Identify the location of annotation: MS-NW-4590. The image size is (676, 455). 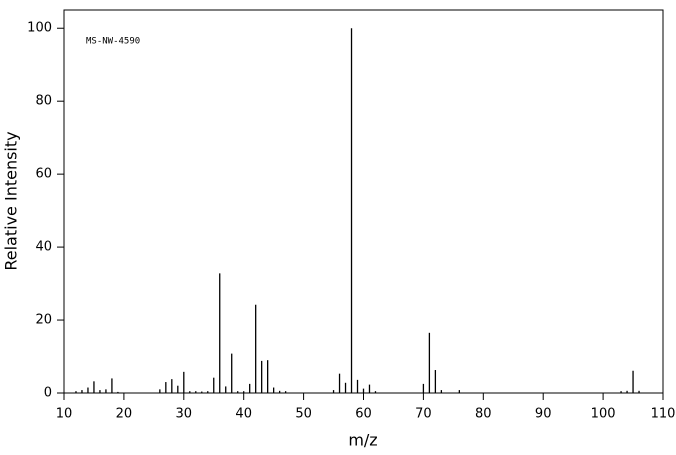
(113, 42).